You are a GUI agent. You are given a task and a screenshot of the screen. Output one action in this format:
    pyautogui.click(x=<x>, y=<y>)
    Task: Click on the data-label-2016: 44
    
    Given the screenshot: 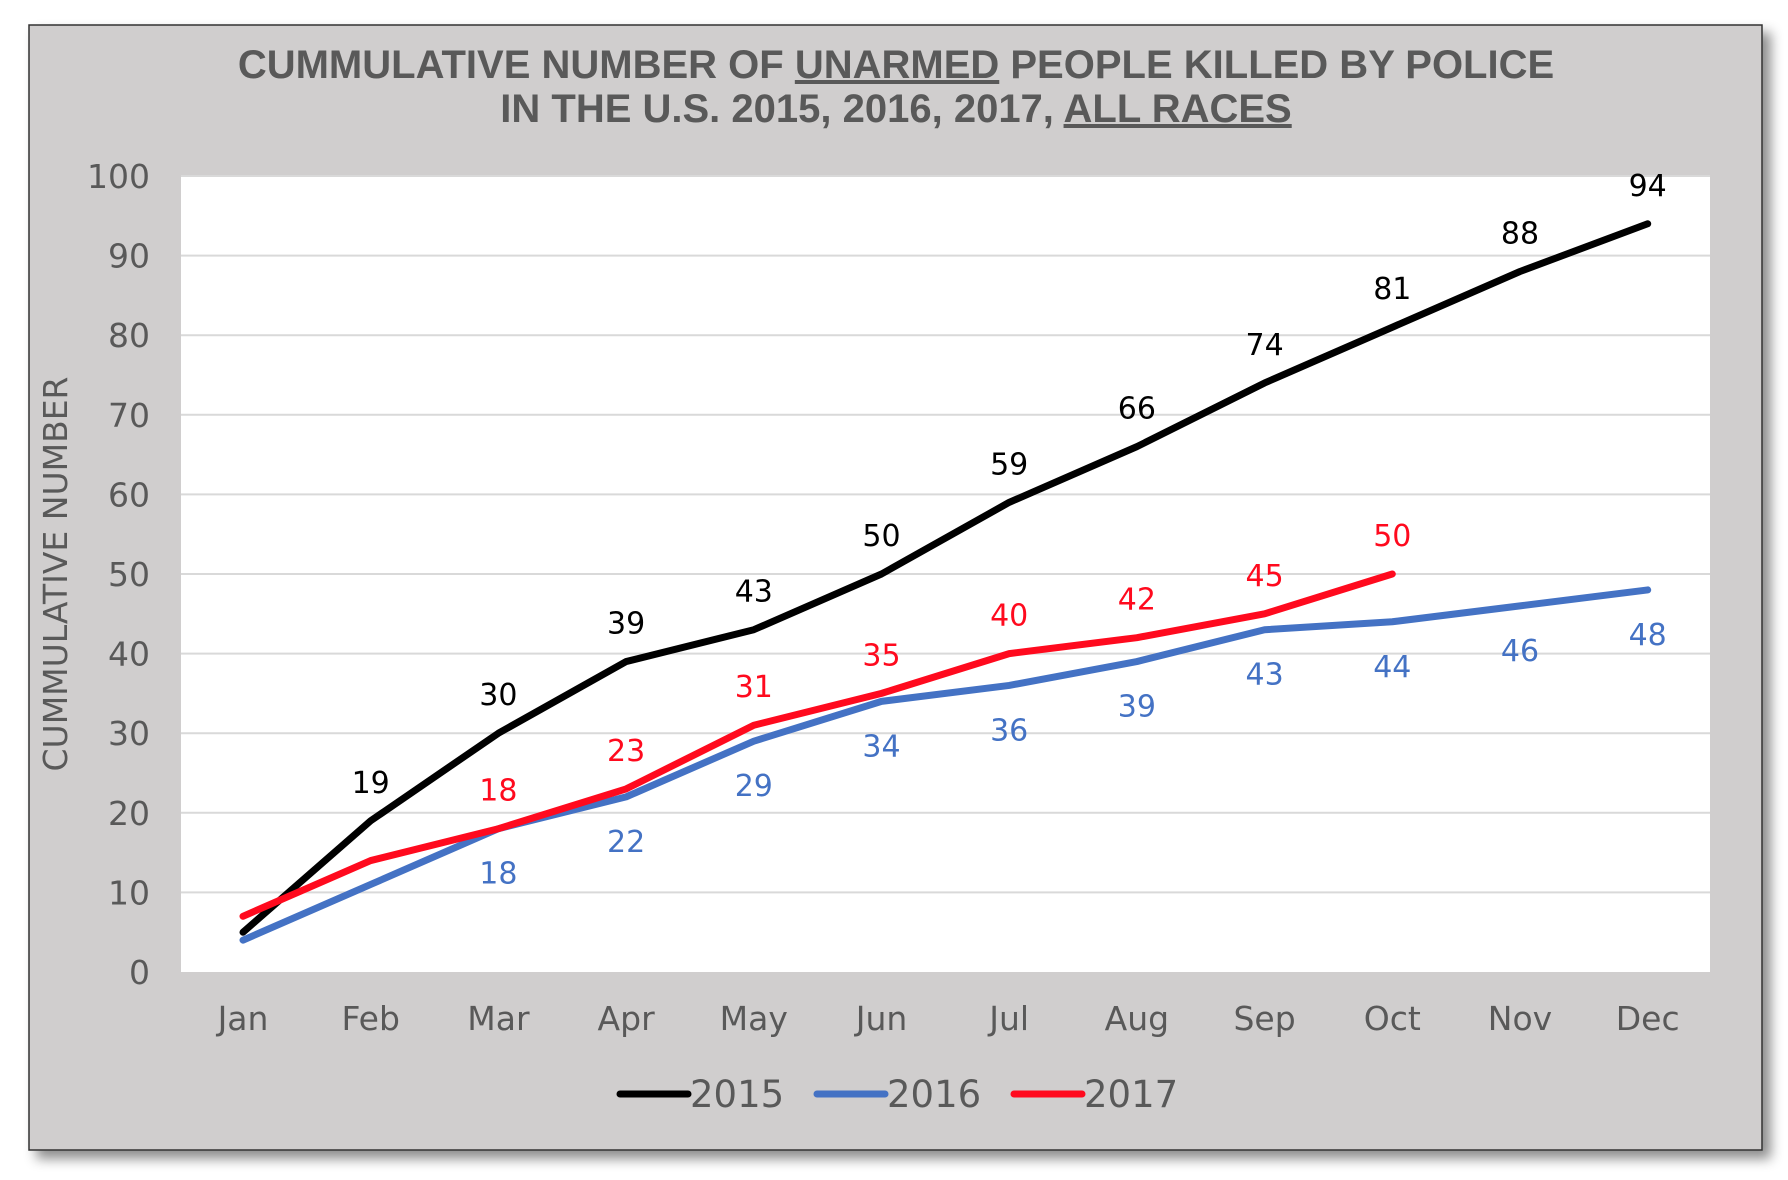 What is the action you would take?
    pyautogui.click(x=1392, y=667)
    